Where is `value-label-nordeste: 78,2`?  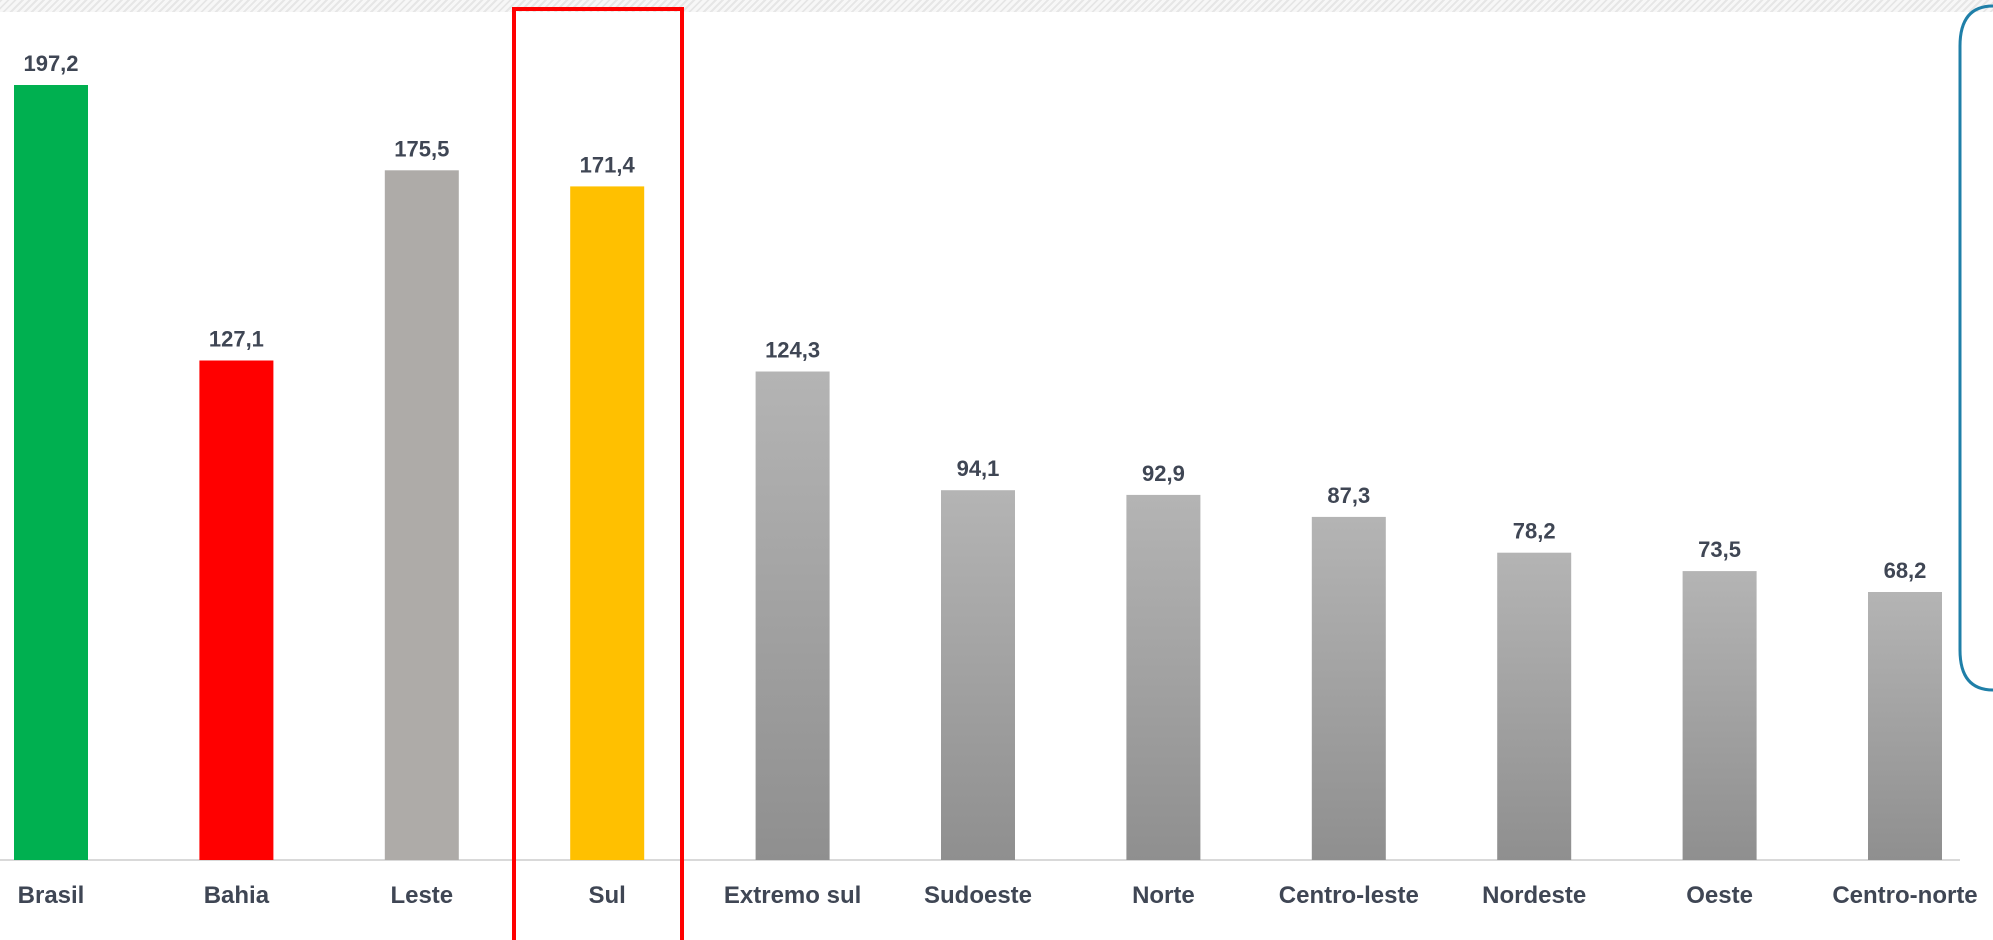
value-label-nordeste: 78,2 is located at coordinates (1534, 531).